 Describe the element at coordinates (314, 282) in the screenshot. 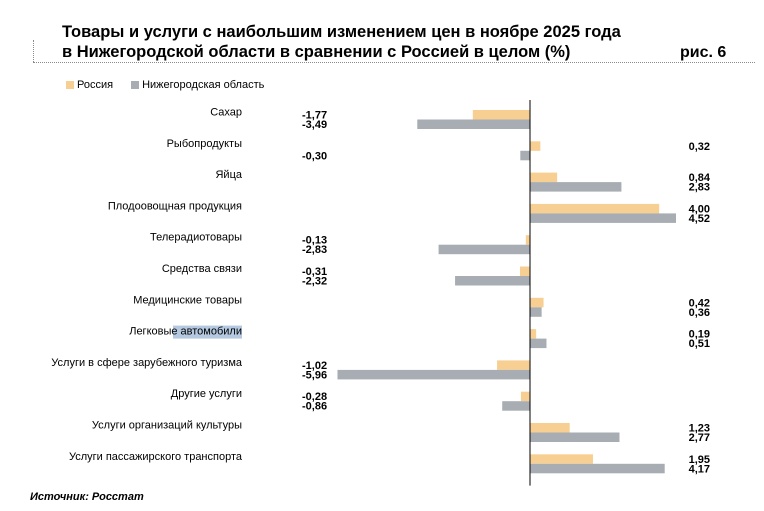

I see `data-label-region: -2,32` at that location.